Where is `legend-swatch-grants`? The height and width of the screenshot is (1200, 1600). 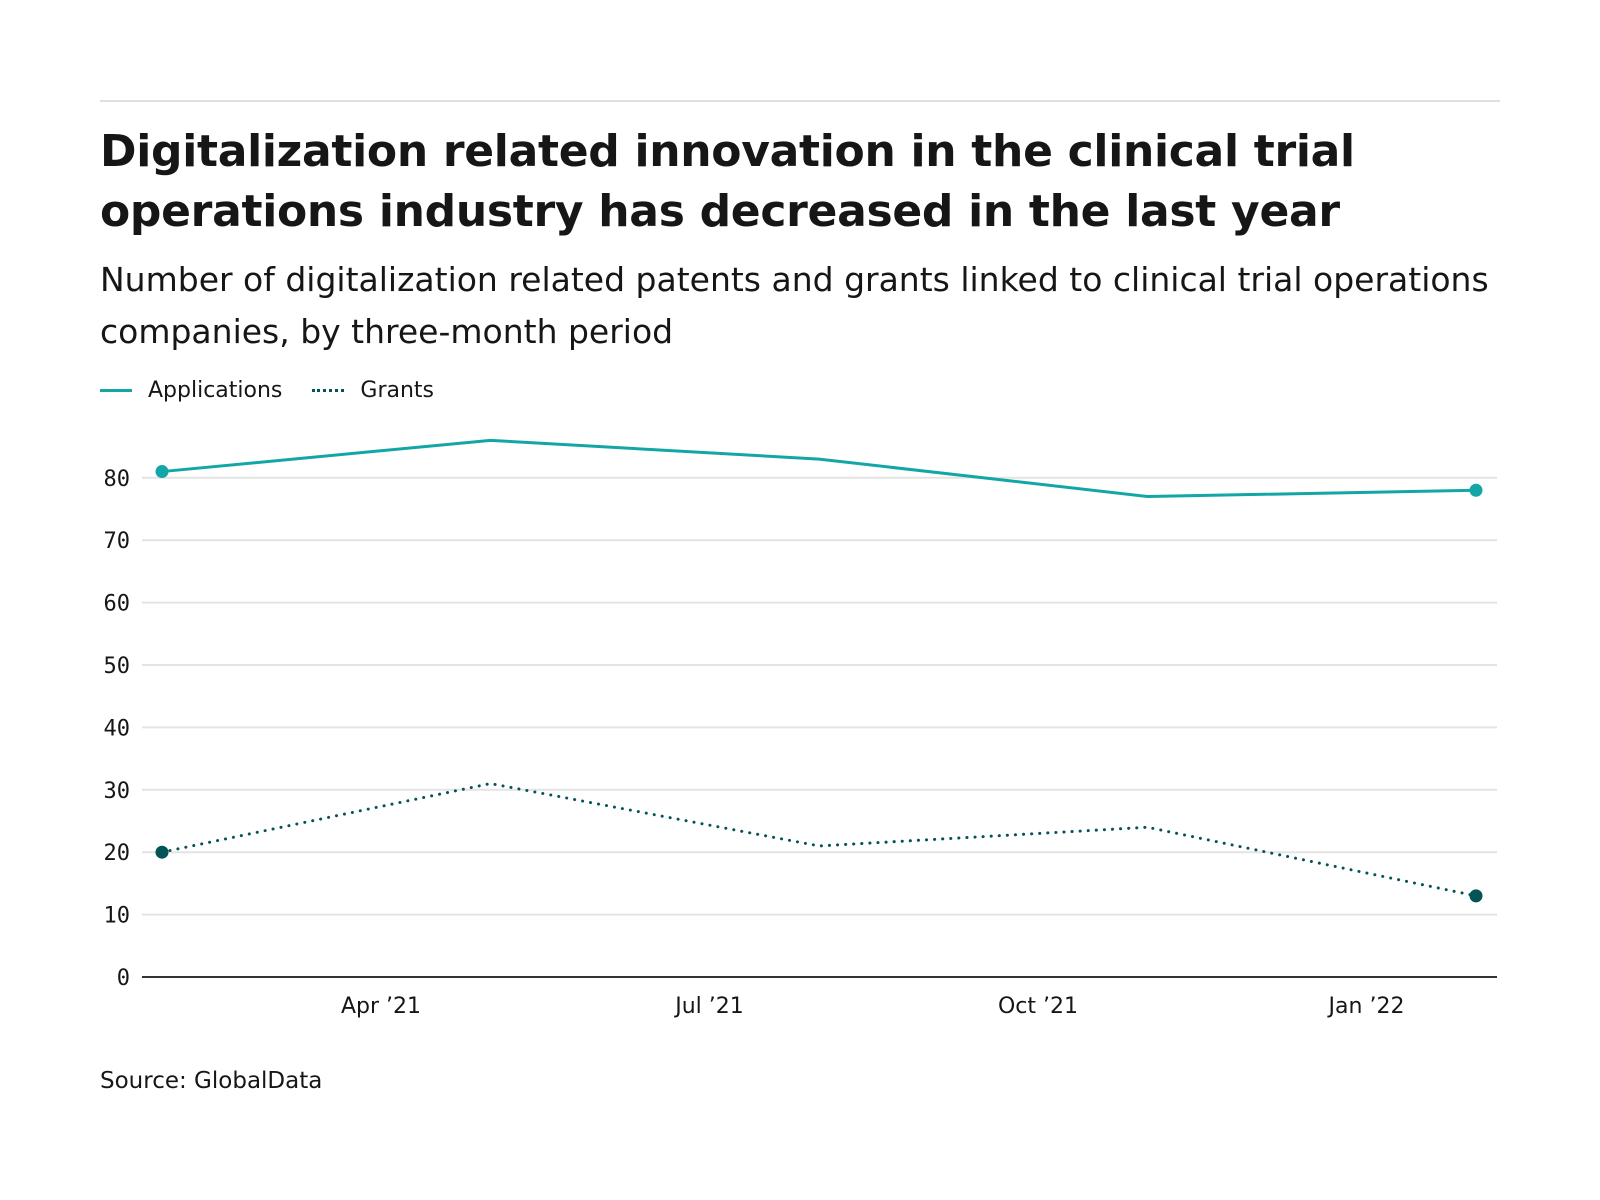 legend-swatch-grants is located at coordinates (328, 390).